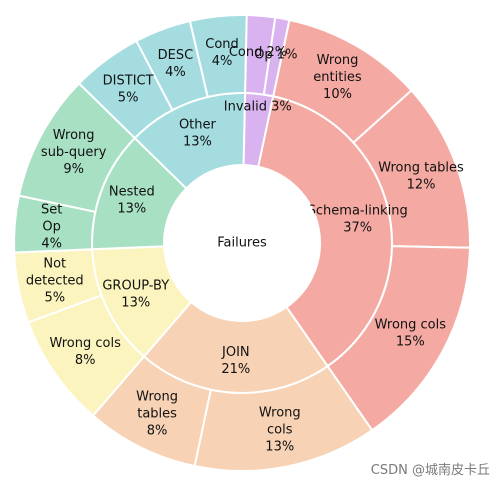  Describe the element at coordinates (338, 60) in the screenshot. I see `label-schema-linking-wrong-entities-line-1: Wrong` at that location.